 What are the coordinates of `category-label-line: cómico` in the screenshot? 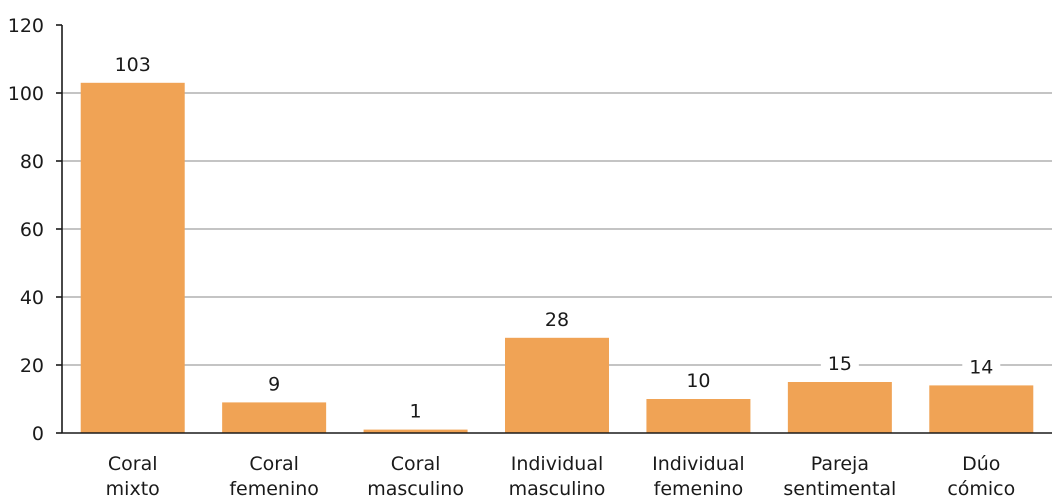 It's located at (981, 489).